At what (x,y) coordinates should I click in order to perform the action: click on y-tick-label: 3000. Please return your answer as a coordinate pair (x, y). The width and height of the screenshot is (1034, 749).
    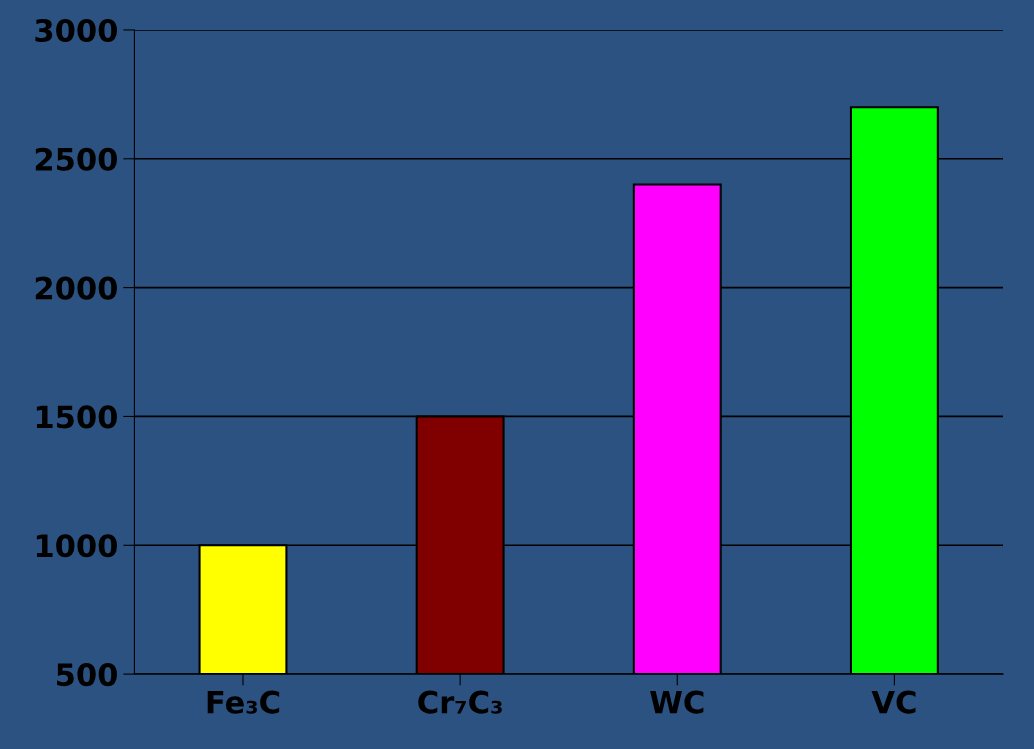
    Looking at the image, I should click on (76, 30).